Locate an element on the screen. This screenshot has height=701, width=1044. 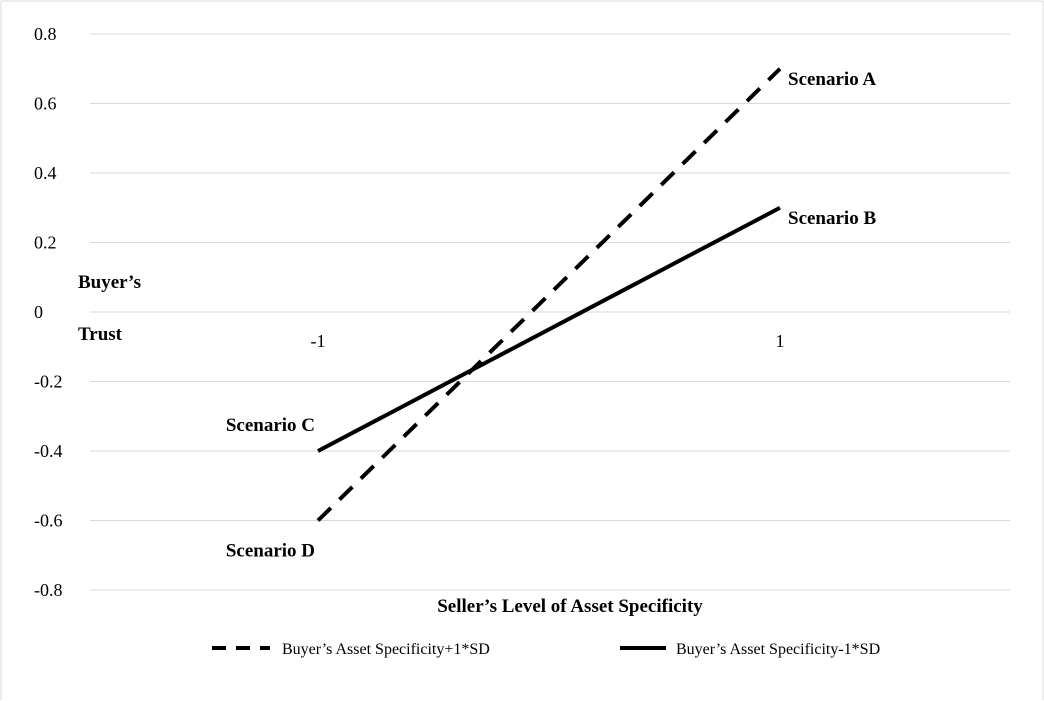
x-tick-label: 1 is located at coordinates (780, 341).